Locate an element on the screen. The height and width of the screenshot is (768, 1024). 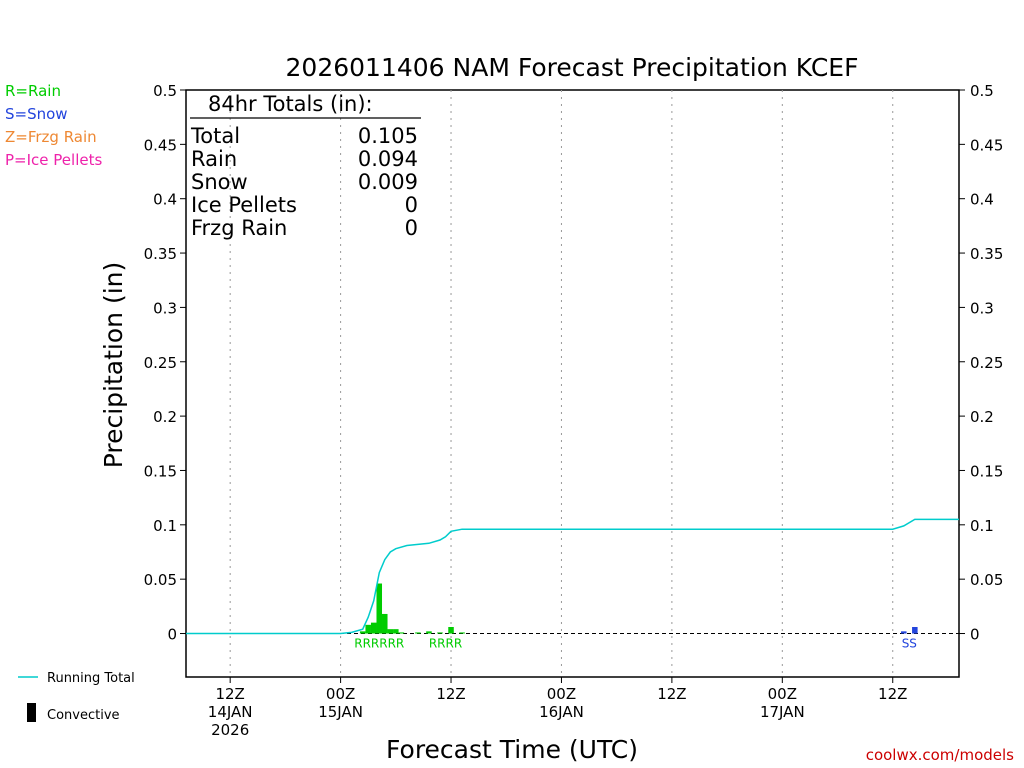
ptype-legend-item: Z=Frzg Rain is located at coordinates (51, 137).